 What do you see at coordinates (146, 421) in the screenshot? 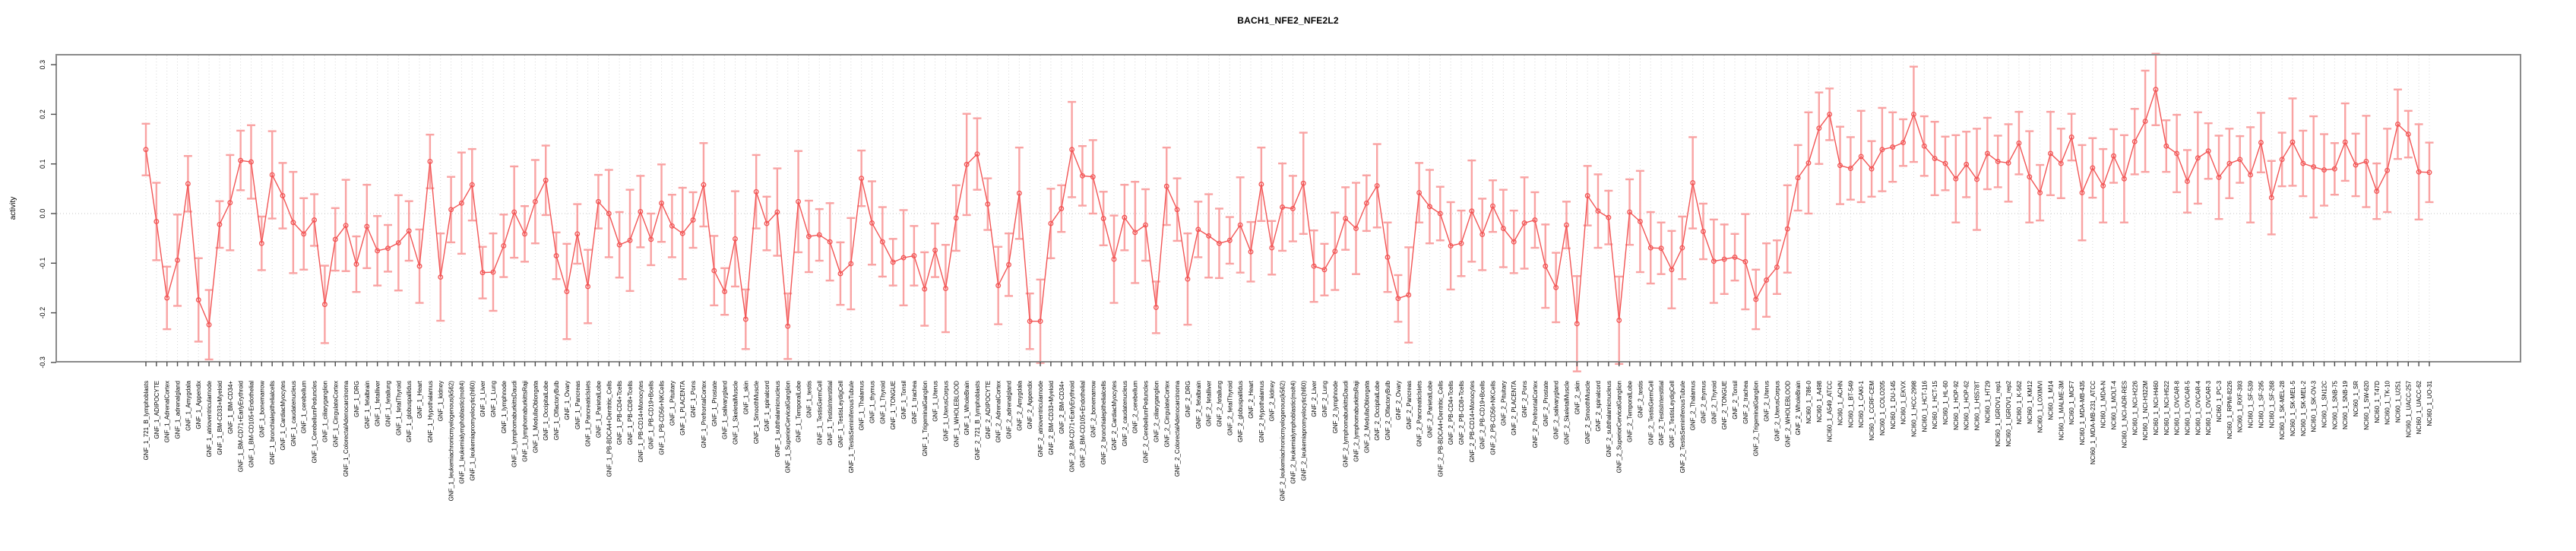
I see `x-tick-label: GNF_1_721_B_lymphoblasts` at bounding box center [146, 421].